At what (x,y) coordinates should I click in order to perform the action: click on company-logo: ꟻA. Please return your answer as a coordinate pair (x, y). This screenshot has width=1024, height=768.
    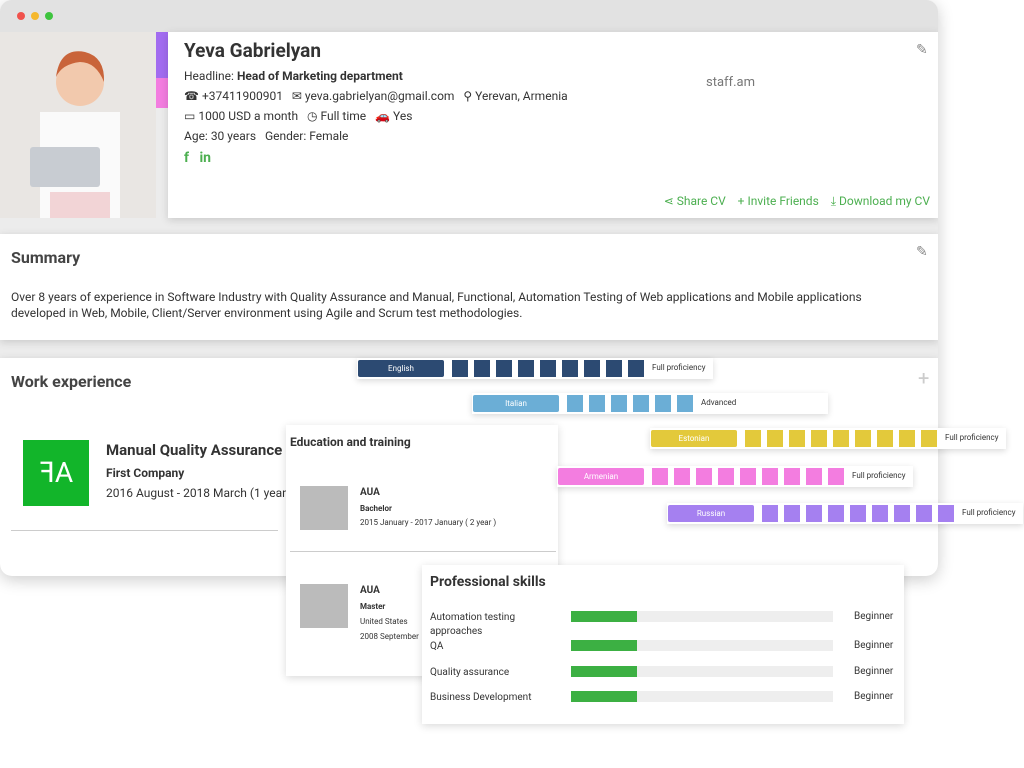
    Looking at the image, I should click on (56, 473).